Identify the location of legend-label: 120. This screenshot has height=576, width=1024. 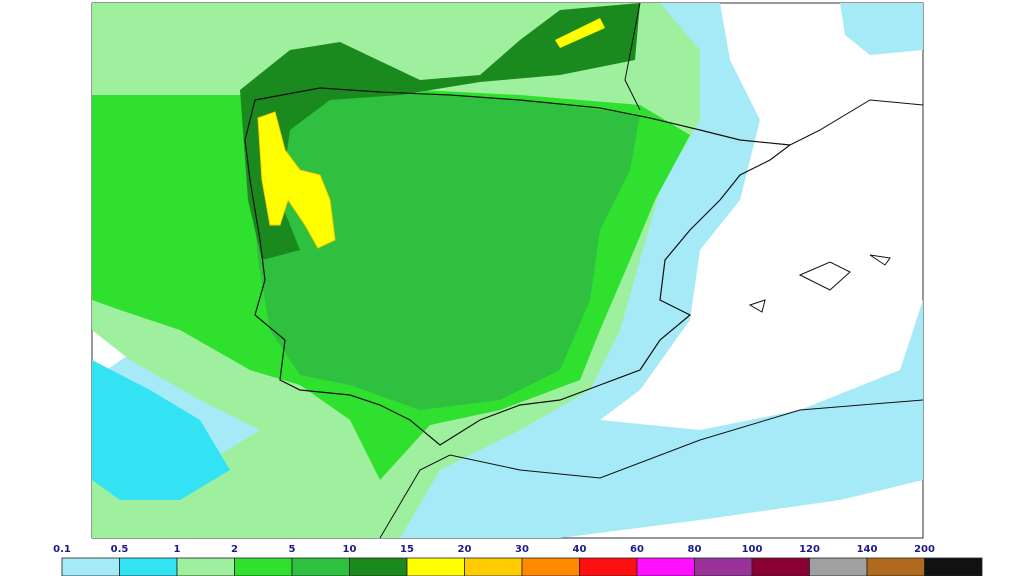
(809, 549).